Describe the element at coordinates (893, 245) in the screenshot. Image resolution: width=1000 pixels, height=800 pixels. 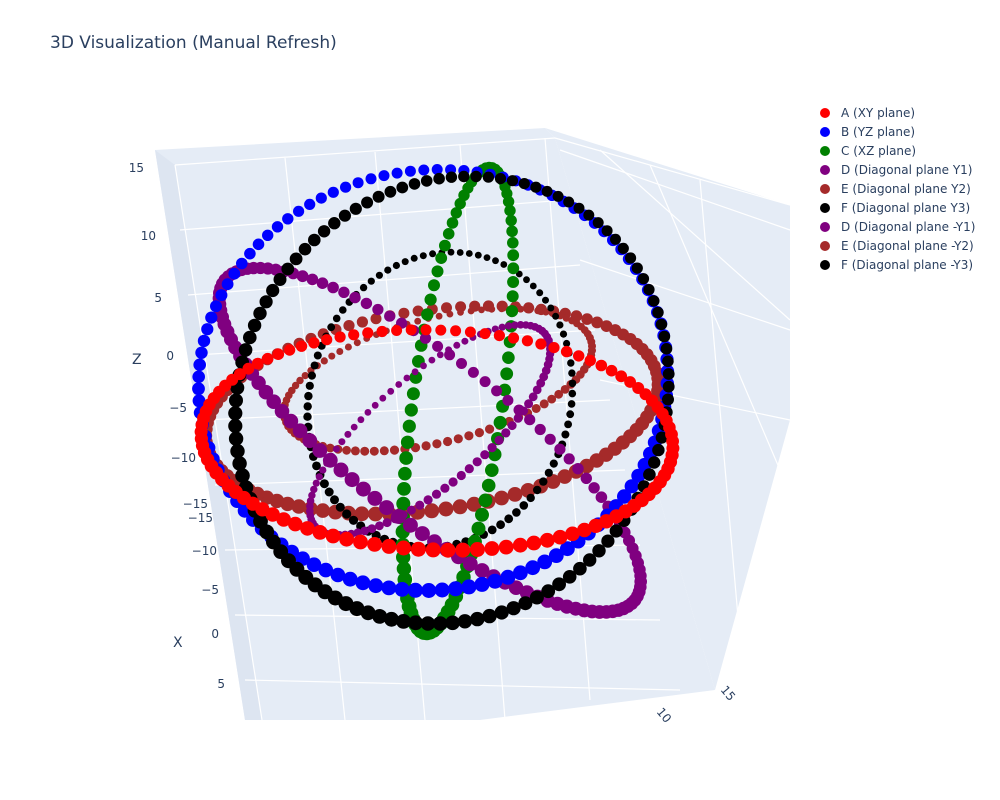
I see `legend-item: E (Diagonal plane -Y2)` at that location.